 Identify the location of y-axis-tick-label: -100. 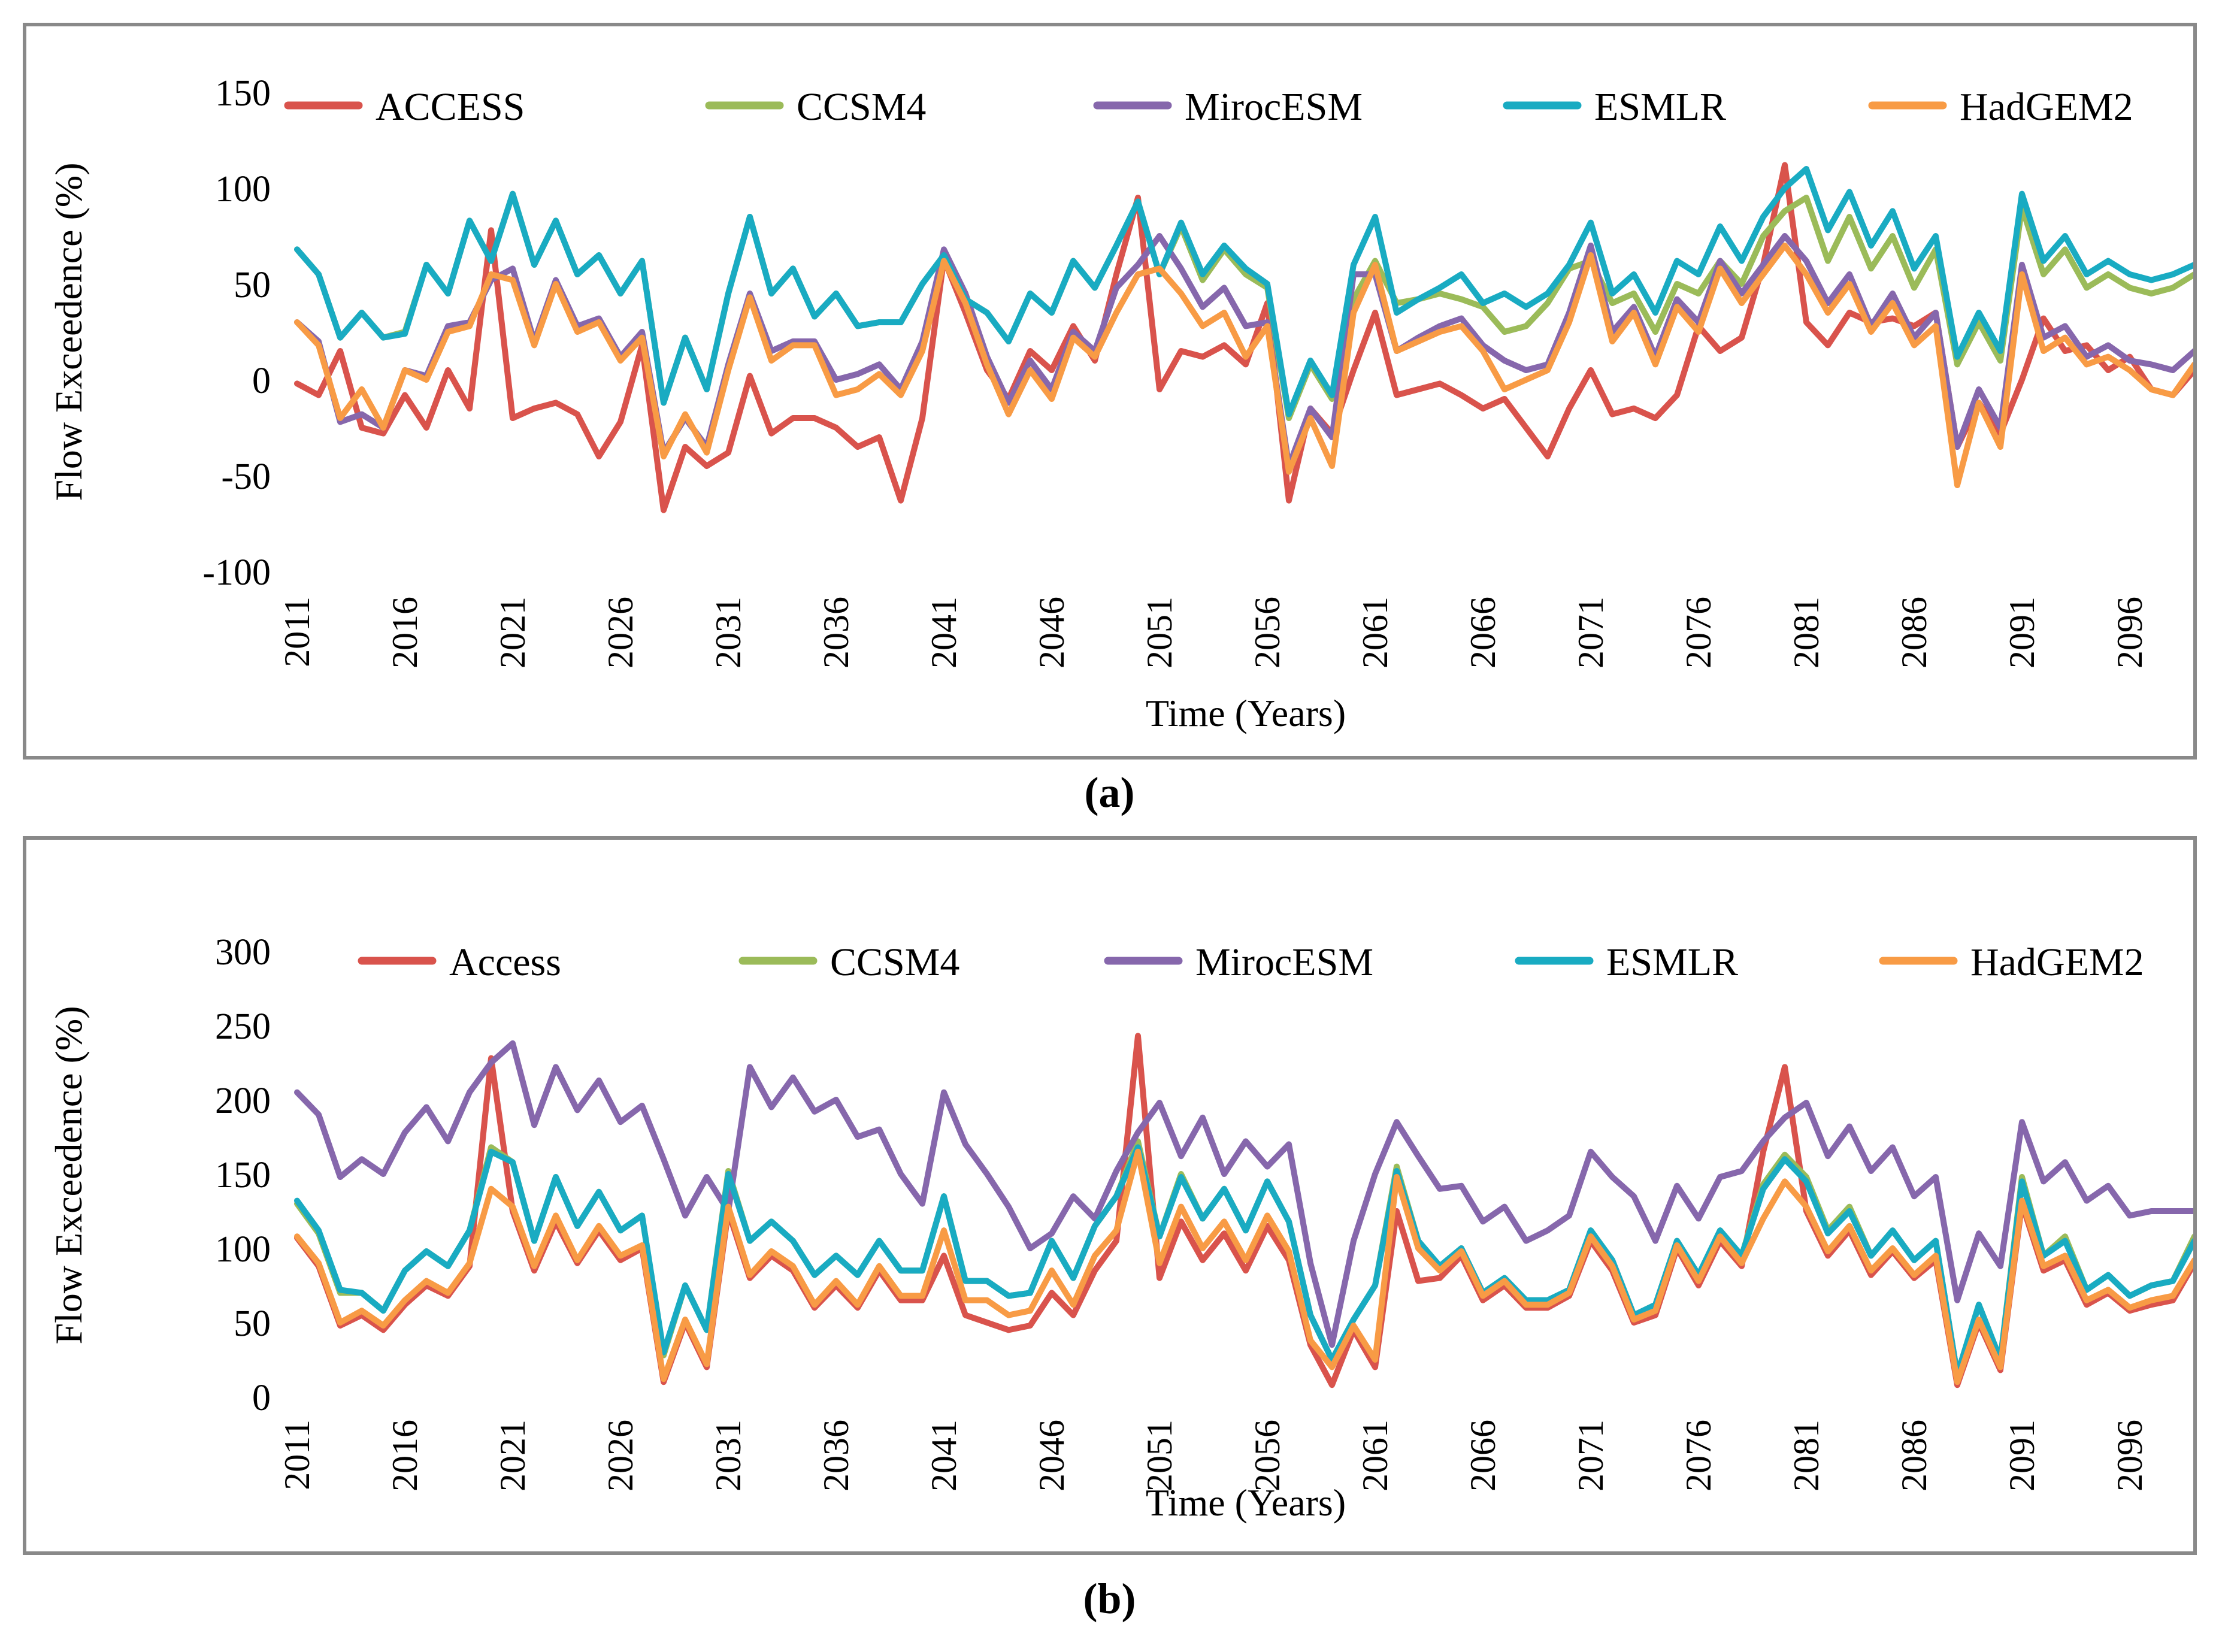
(237, 572).